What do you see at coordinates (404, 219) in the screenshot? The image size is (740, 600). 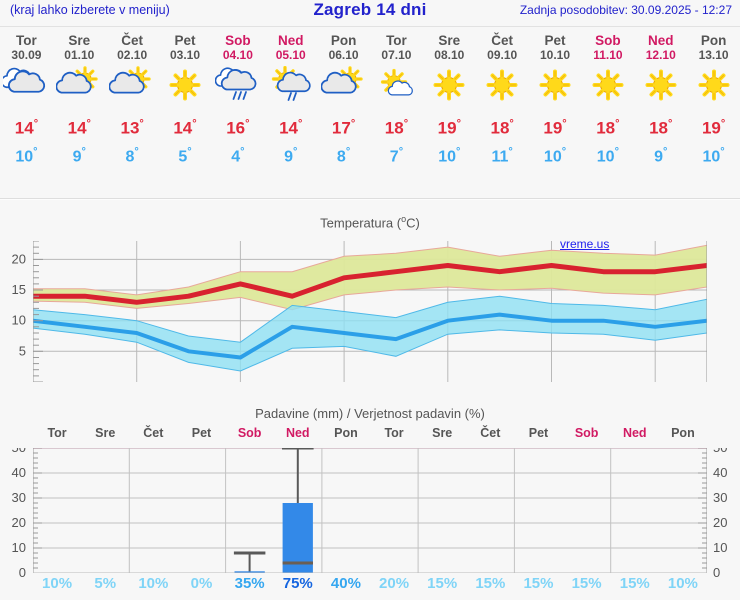 I see `degree-superscript: o` at bounding box center [404, 219].